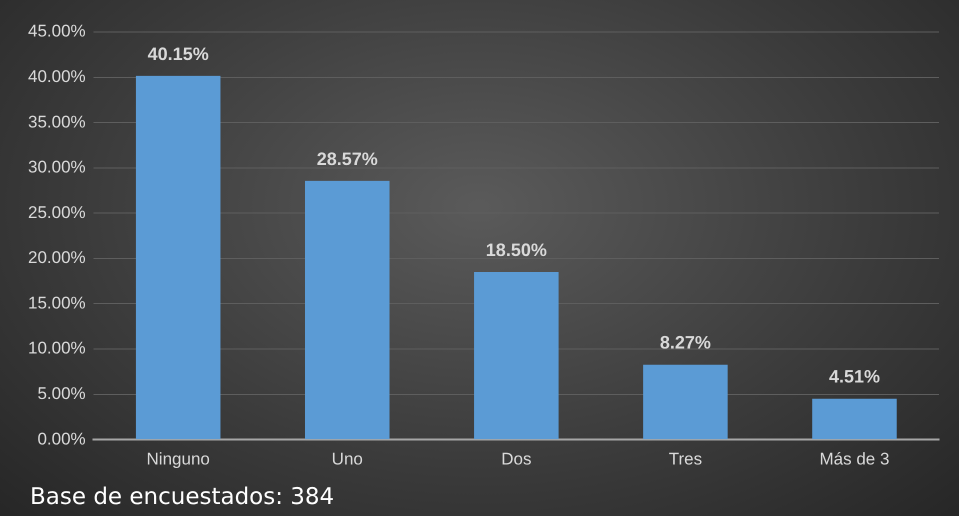 The image size is (959, 516). Describe the element at coordinates (516, 250) in the screenshot. I see `data-label: 18.50%` at that location.